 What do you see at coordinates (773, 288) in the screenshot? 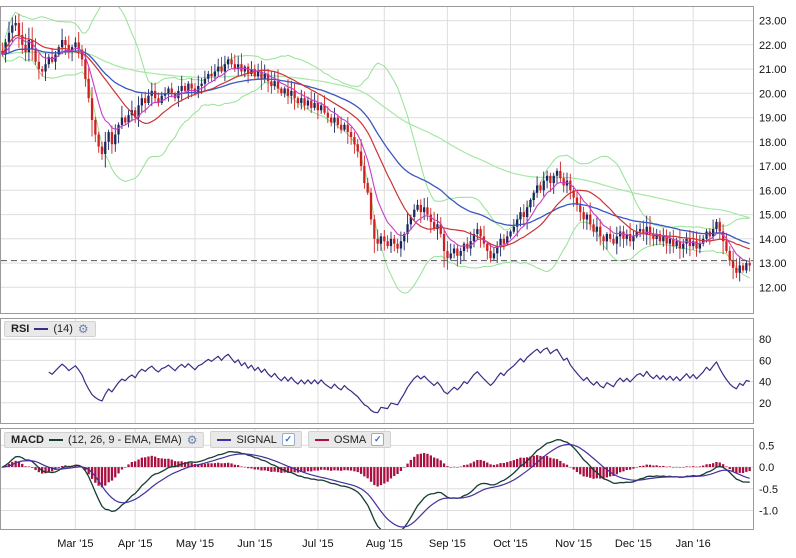
I see `svg-text: 12.00` at bounding box center [773, 288].